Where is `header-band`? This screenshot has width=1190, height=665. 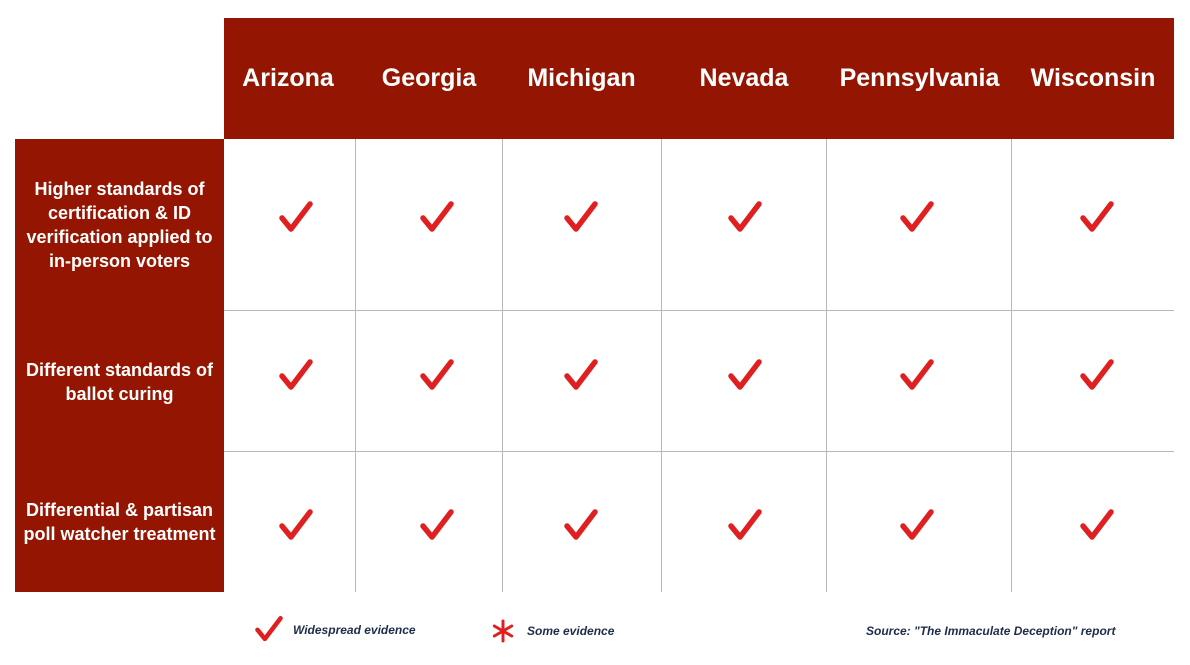
header-band is located at coordinates (699, 78).